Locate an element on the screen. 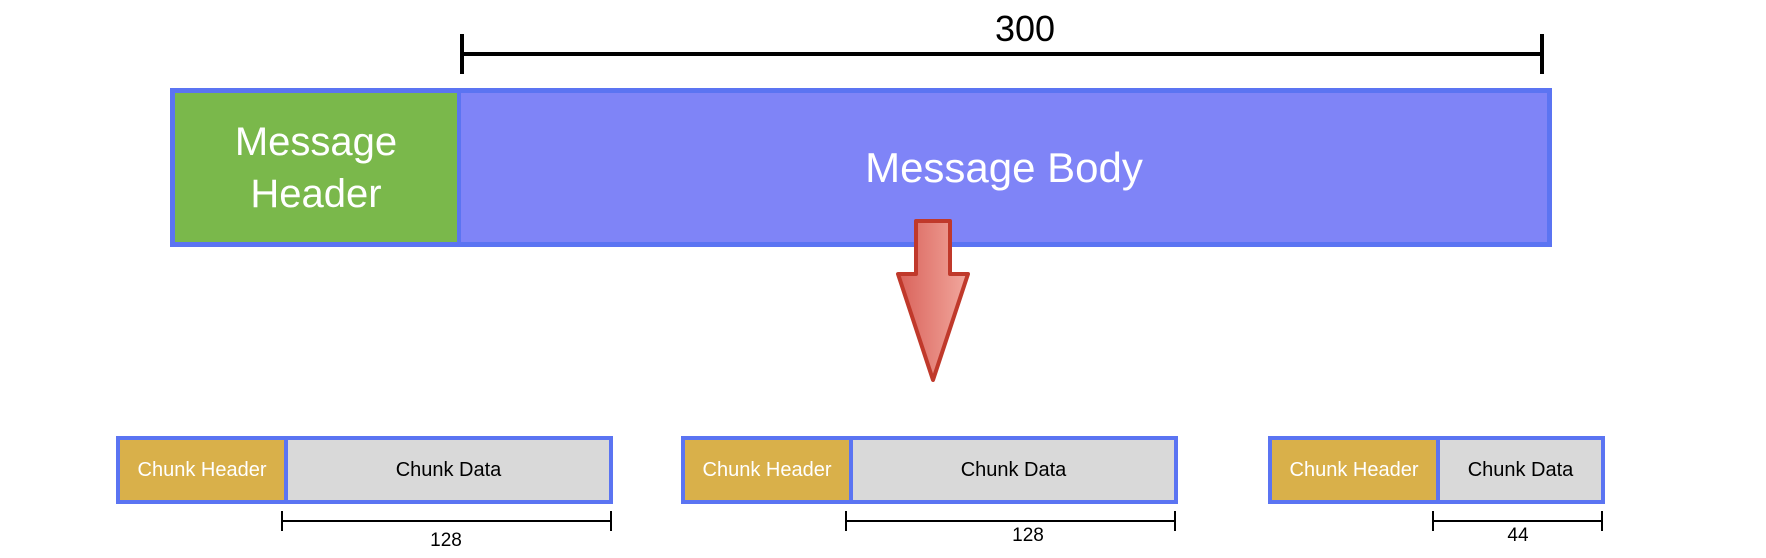  chunk-2-size-bracket is located at coordinates (1010, 521).